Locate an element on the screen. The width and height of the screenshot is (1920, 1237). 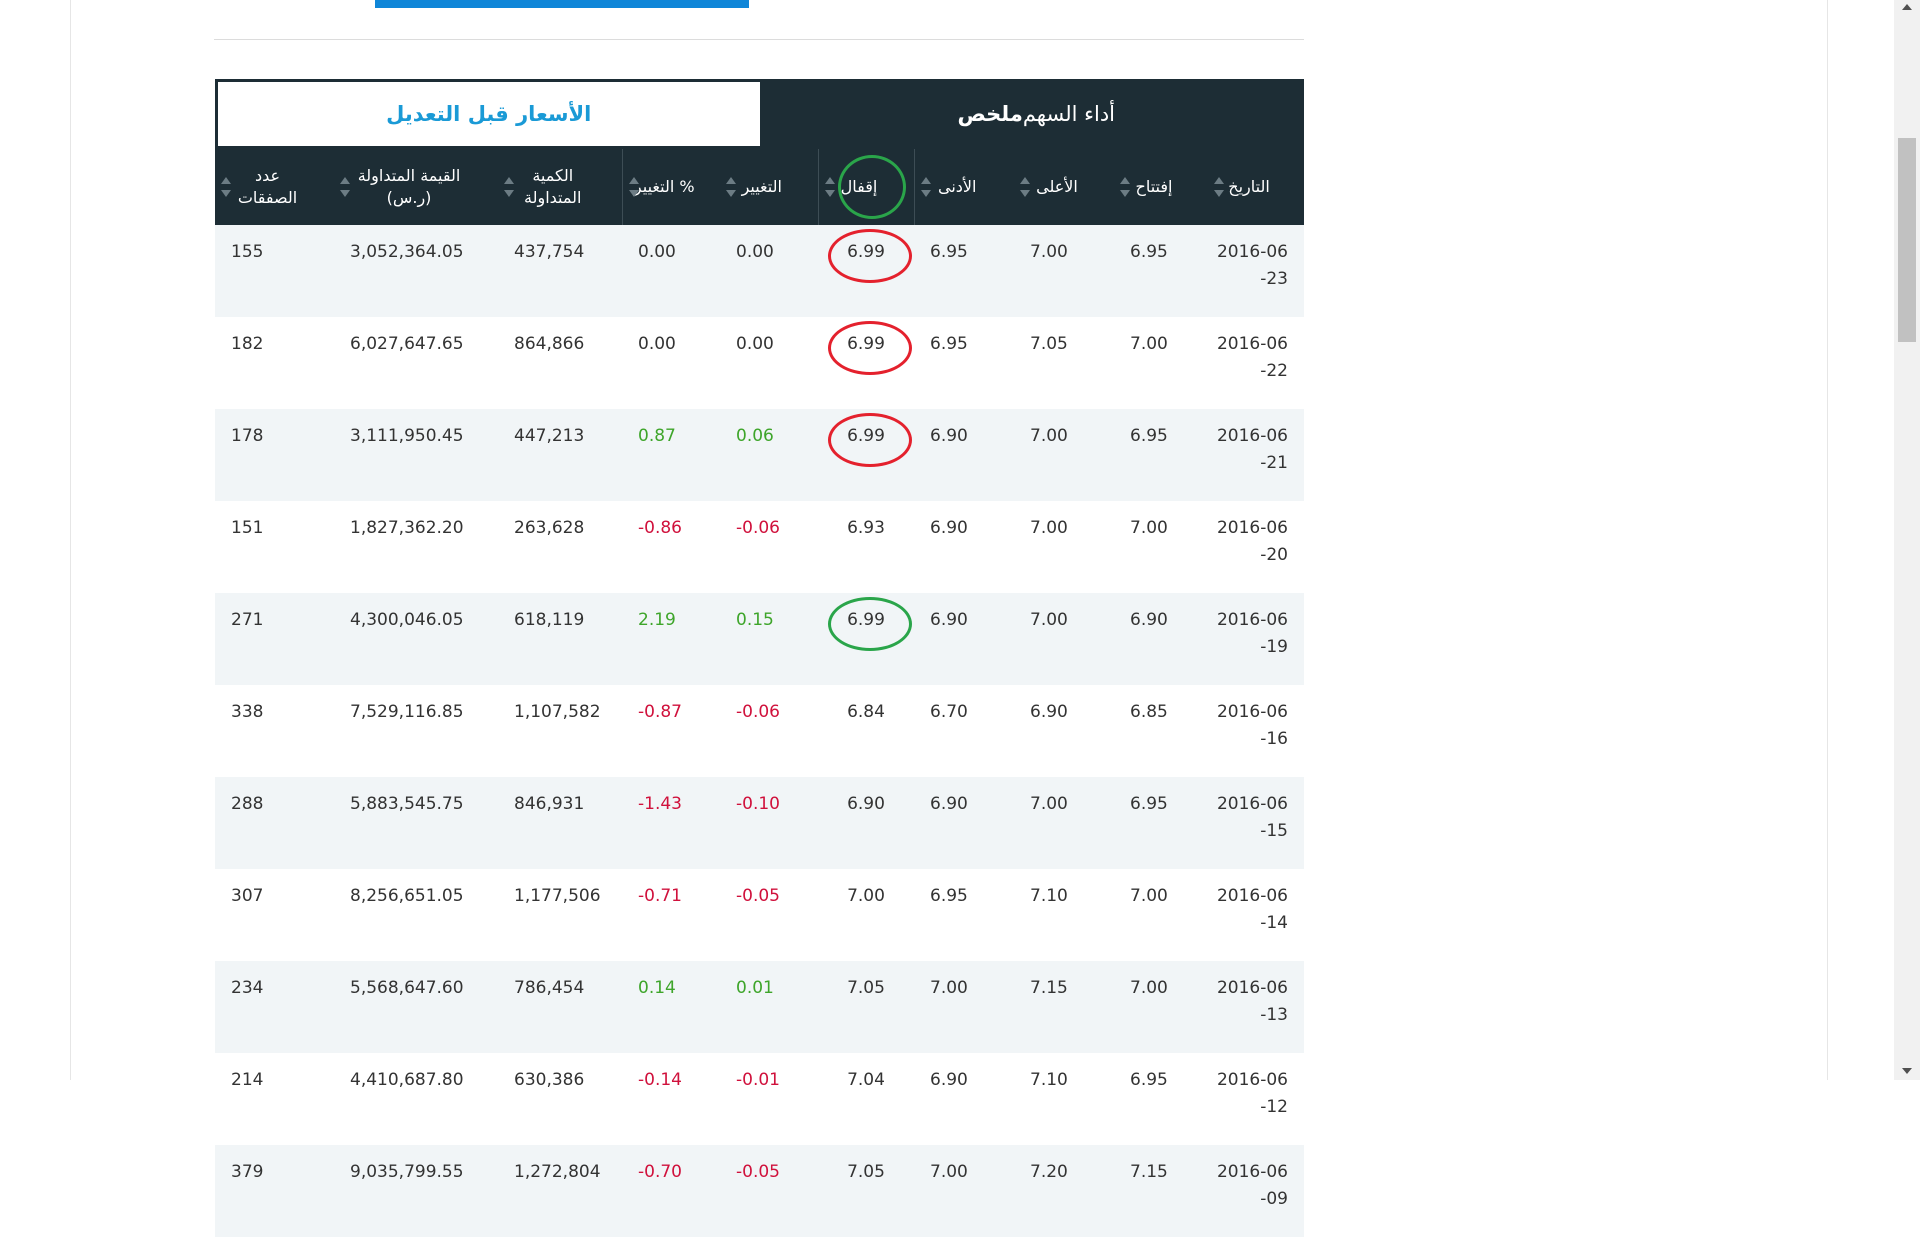
scroll-down-arrow-icon is located at coordinates (1907, 1071).